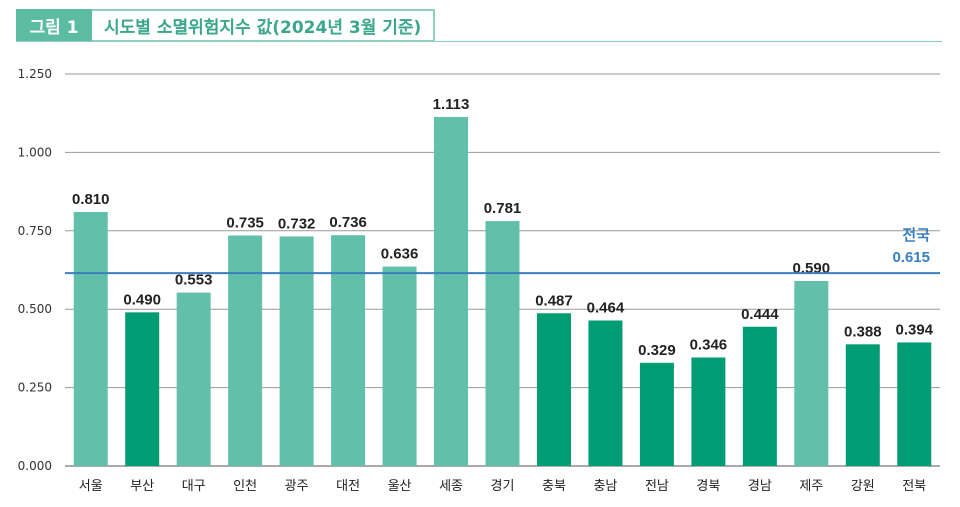  What do you see at coordinates (35, 466) in the screenshot?
I see `y-tick-label: 0.000` at bounding box center [35, 466].